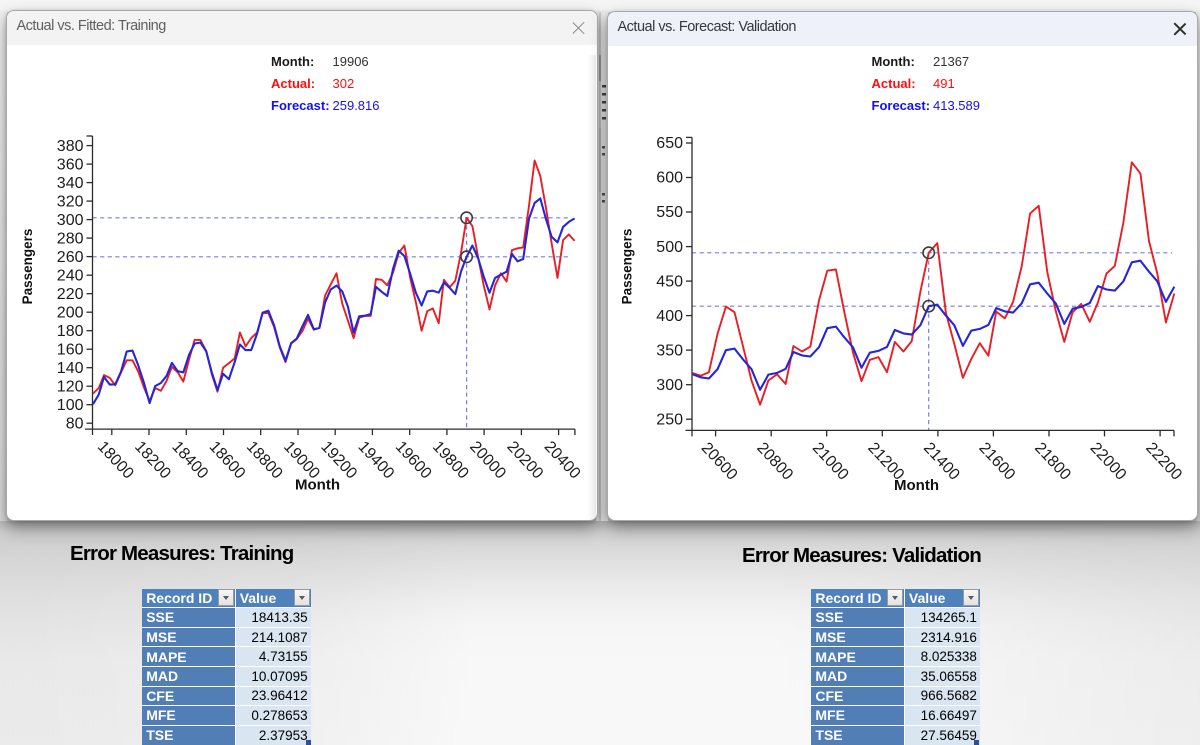 The width and height of the screenshot is (1200, 745). What do you see at coordinates (1052, 462) in the screenshot?
I see `svg-text: 21800` at bounding box center [1052, 462].